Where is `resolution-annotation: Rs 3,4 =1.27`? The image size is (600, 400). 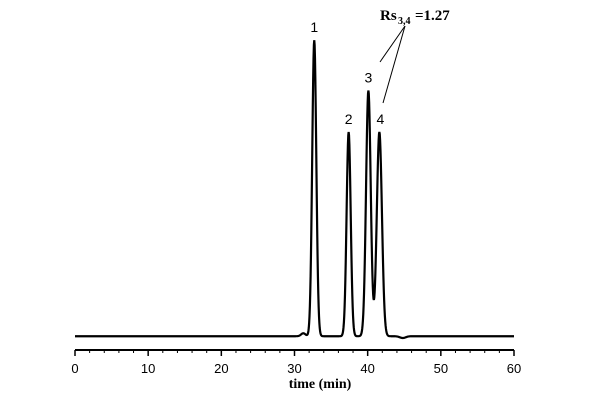
resolution-annotation: Rs 3,4 =1.27 is located at coordinates (414, 56).